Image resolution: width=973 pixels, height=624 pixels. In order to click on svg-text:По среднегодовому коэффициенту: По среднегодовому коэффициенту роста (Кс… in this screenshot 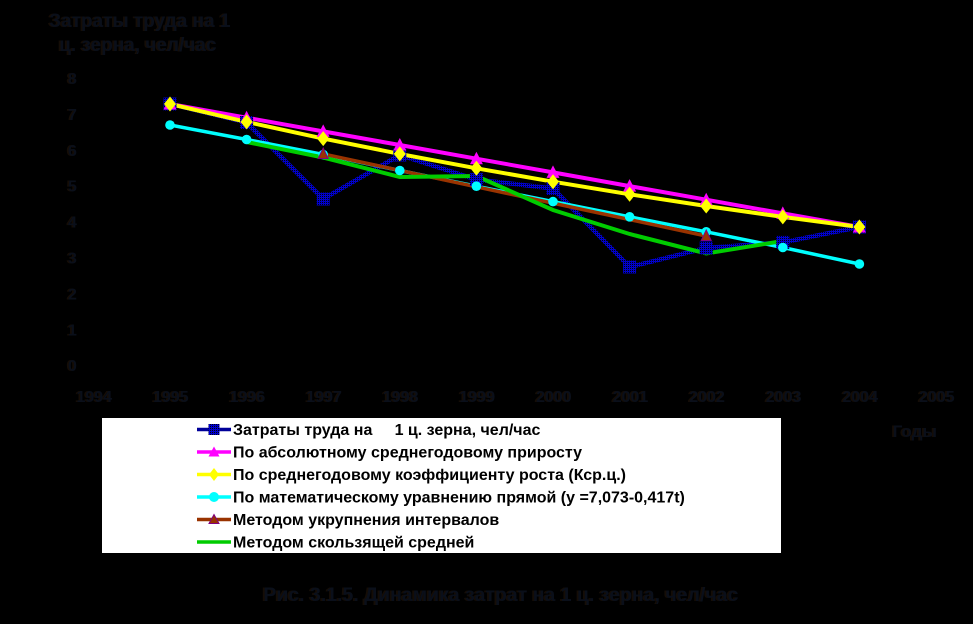, I will do `click(429, 475)`.